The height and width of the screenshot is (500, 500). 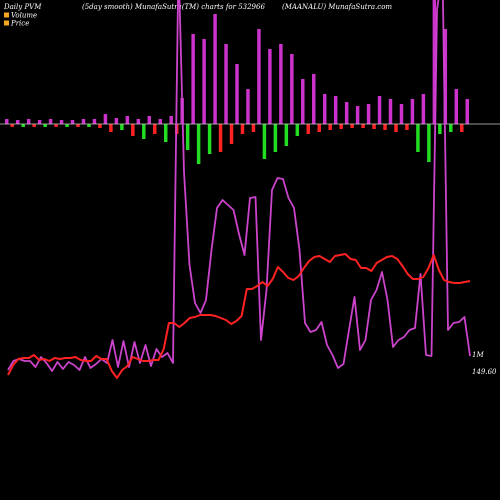 What do you see at coordinates (478, 355) in the screenshot?
I see `volume-value-label: 1M` at bounding box center [478, 355].